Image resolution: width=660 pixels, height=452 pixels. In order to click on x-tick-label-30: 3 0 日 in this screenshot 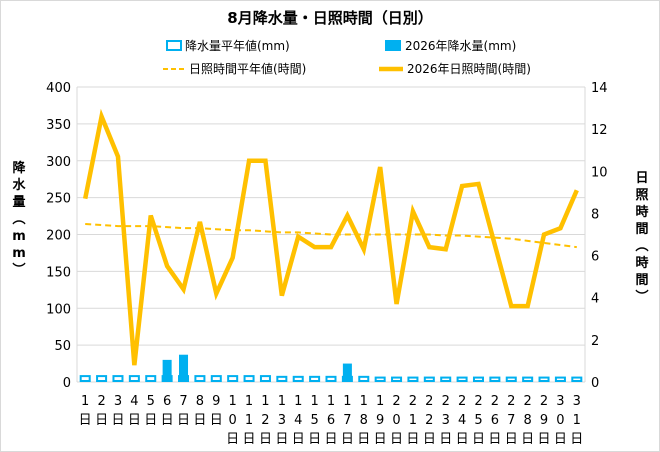, I will do `click(560, 420)`.